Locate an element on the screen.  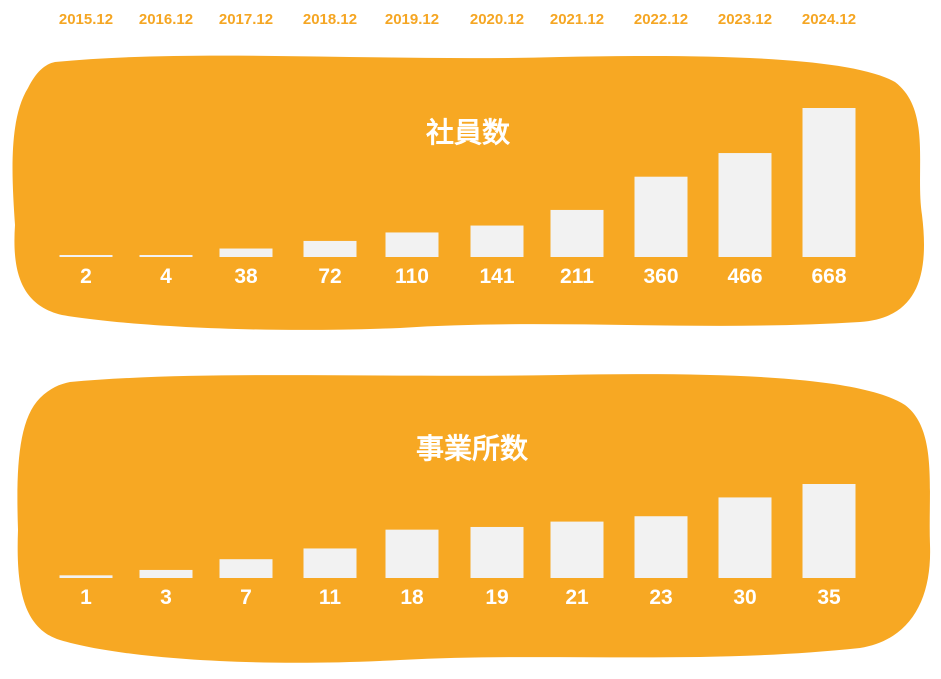
bar-value-label: 72 is located at coordinates (329, 276).